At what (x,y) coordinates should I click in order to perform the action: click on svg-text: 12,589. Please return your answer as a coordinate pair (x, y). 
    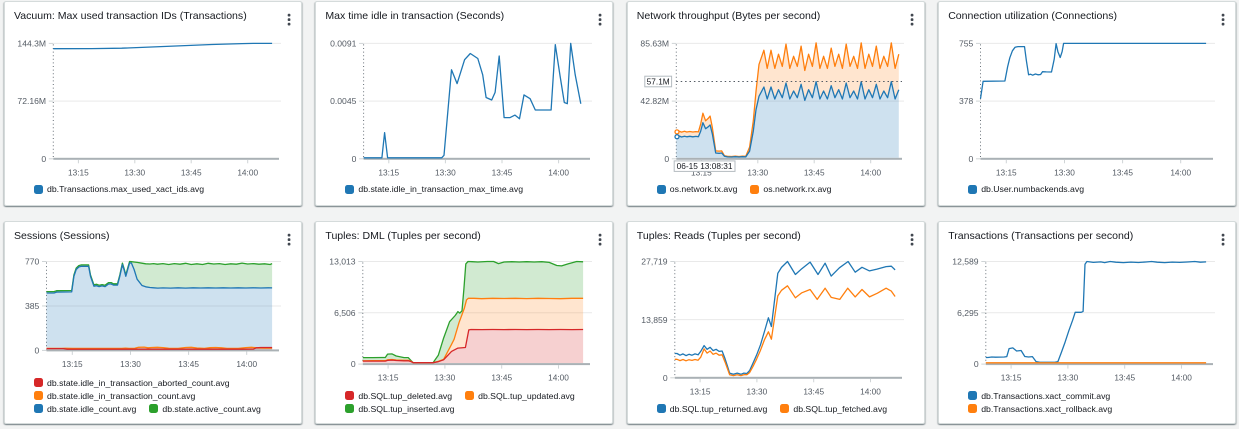
    Looking at the image, I should click on (965, 262).